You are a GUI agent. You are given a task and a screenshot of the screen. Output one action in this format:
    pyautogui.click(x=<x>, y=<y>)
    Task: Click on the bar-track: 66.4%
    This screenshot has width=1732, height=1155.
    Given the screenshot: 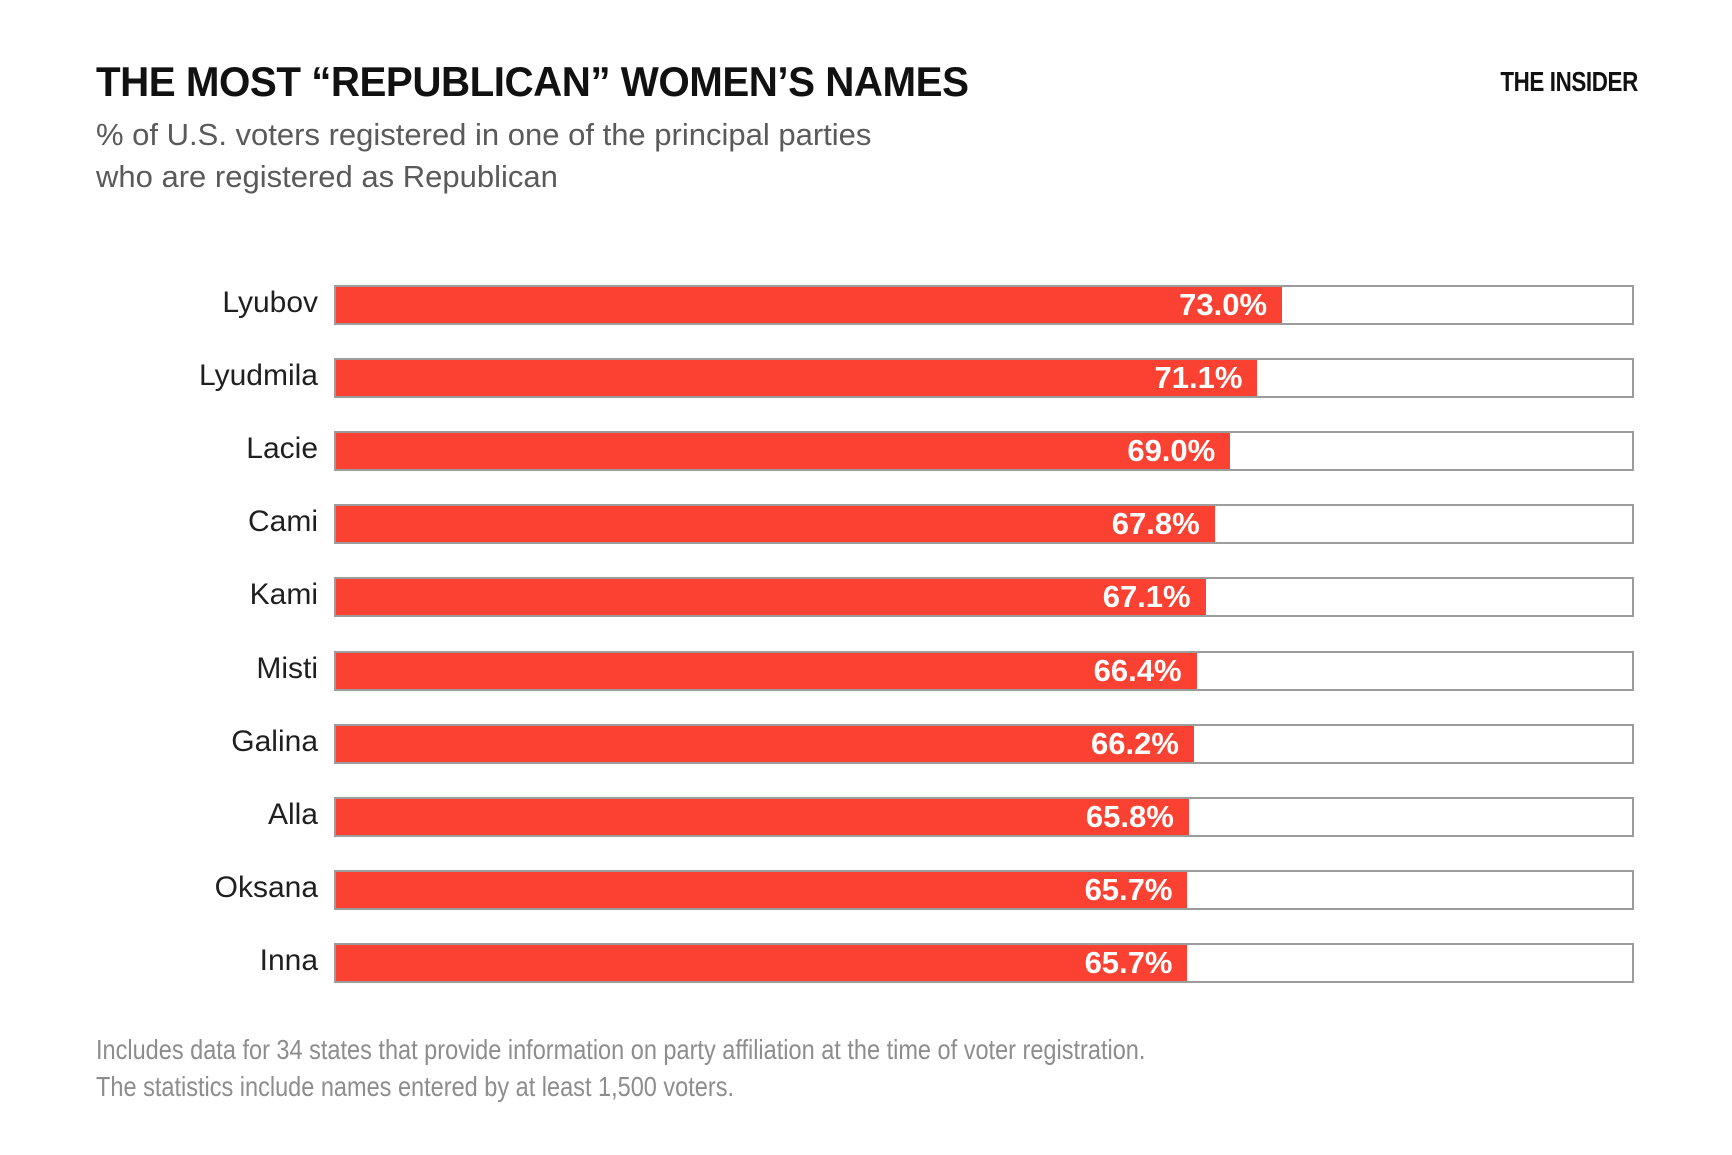 What is the action you would take?
    pyautogui.click(x=984, y=671)
    